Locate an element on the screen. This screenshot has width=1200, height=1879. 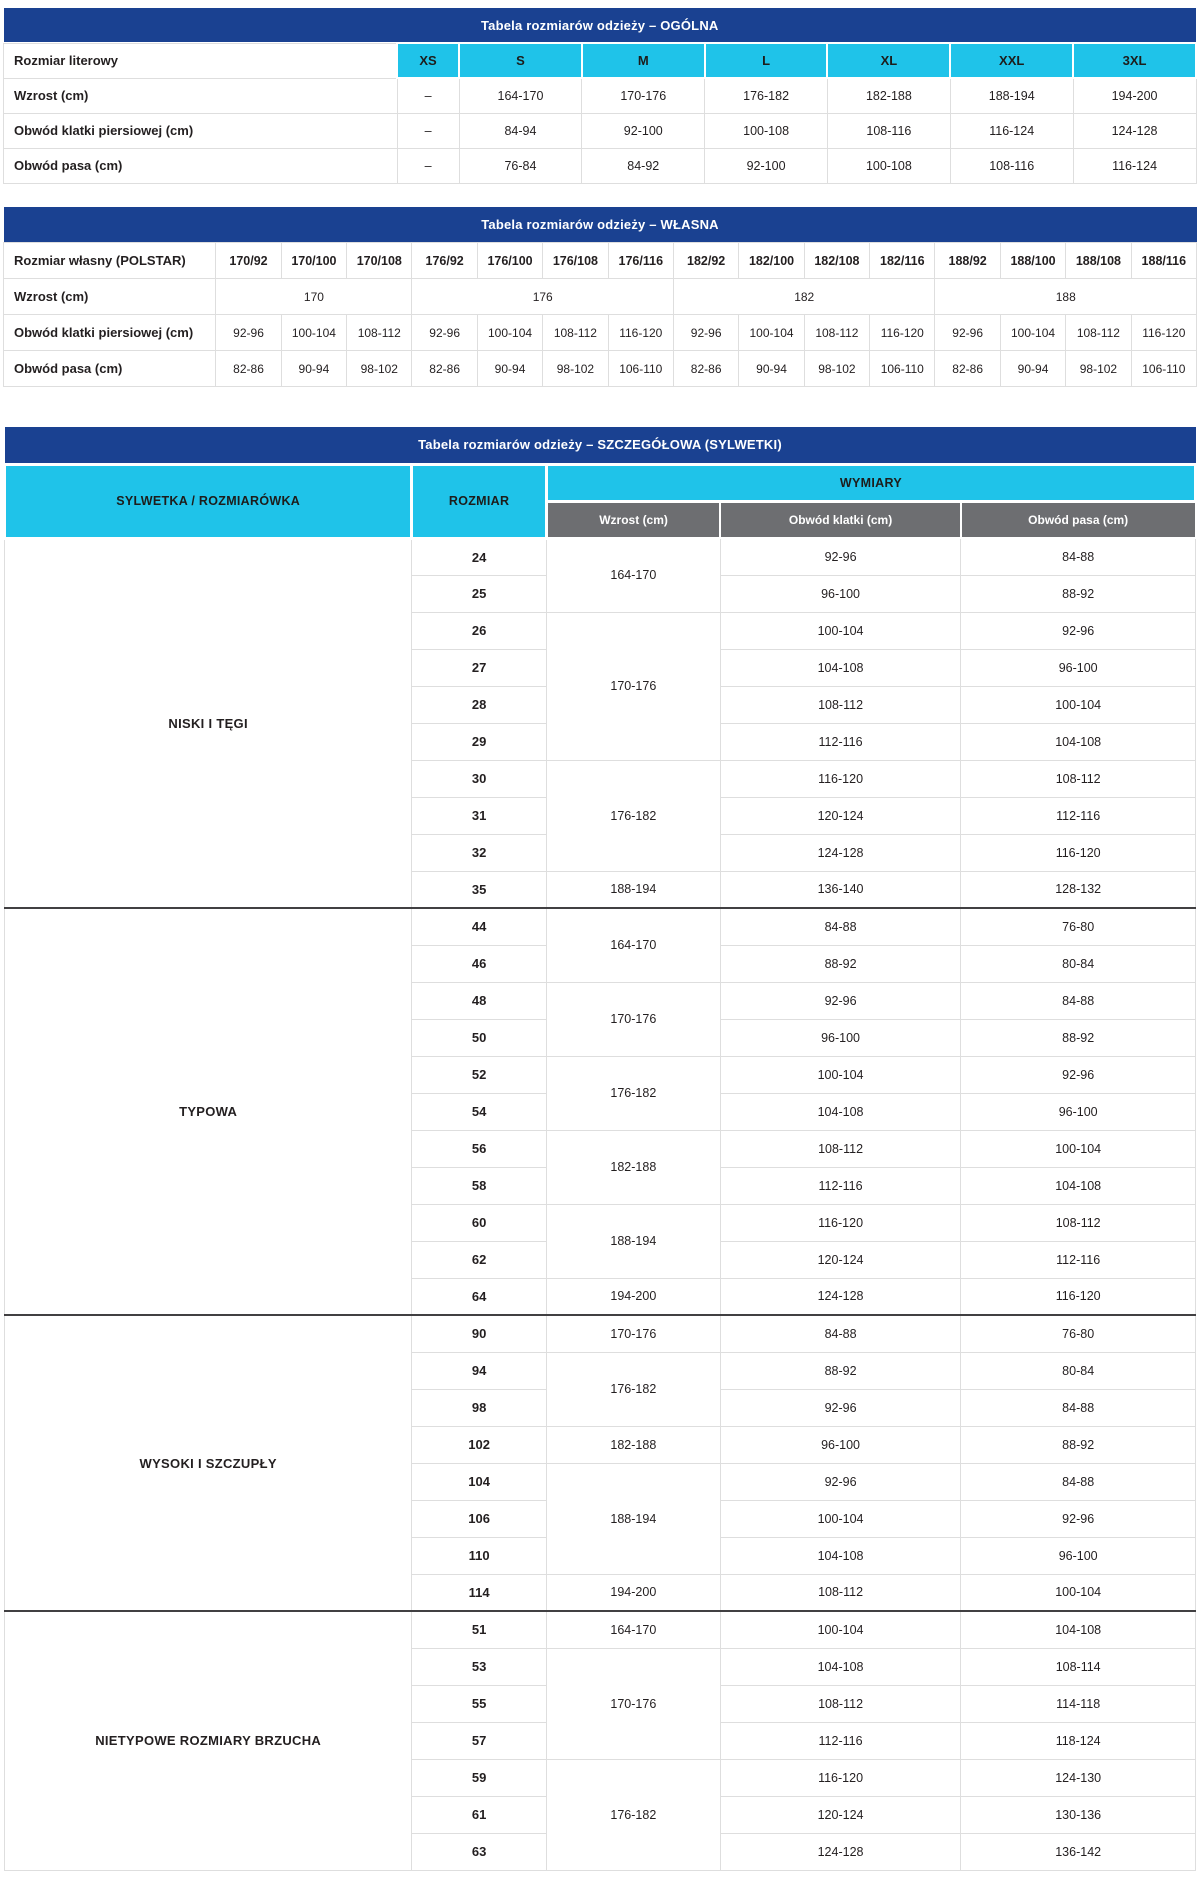
height-column-header: Wzrost (cm) is located at coordinates (633, 519).